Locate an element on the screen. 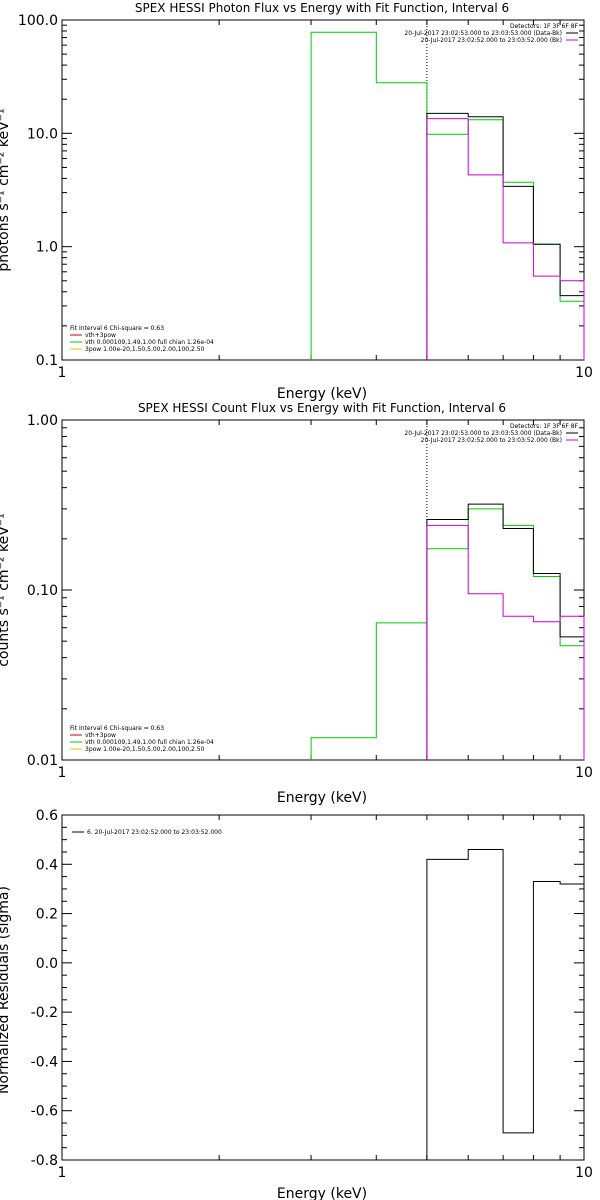 The image size is (600, 1200). y-tick-label: 10.0 is located at coordinates (42, 134).